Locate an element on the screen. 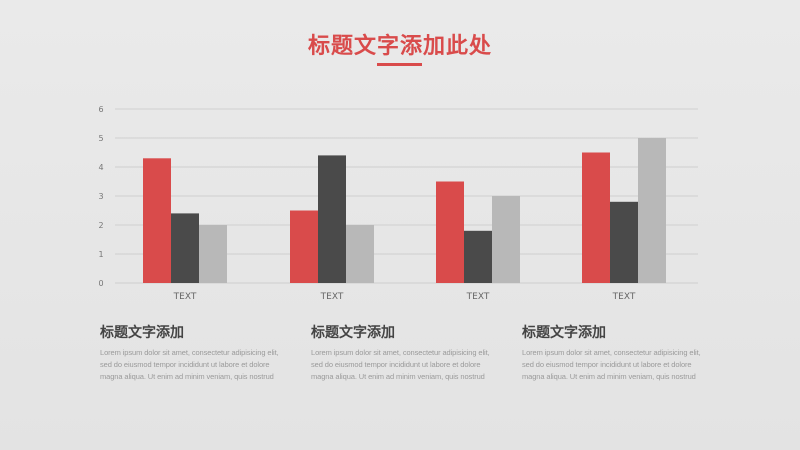 Image resolution: width=800 pixels, height=450 pixels. y-tick-label: 3 is located at coordinates (100, 196).